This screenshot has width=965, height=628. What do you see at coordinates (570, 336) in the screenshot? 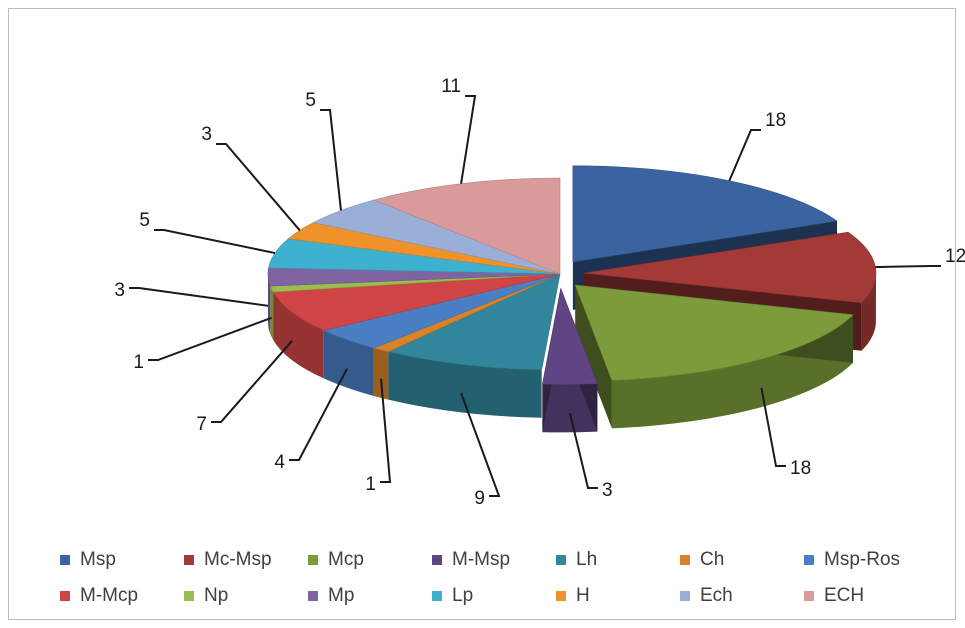
I see `slice-M-Msp` at bounding box center [570, 336].